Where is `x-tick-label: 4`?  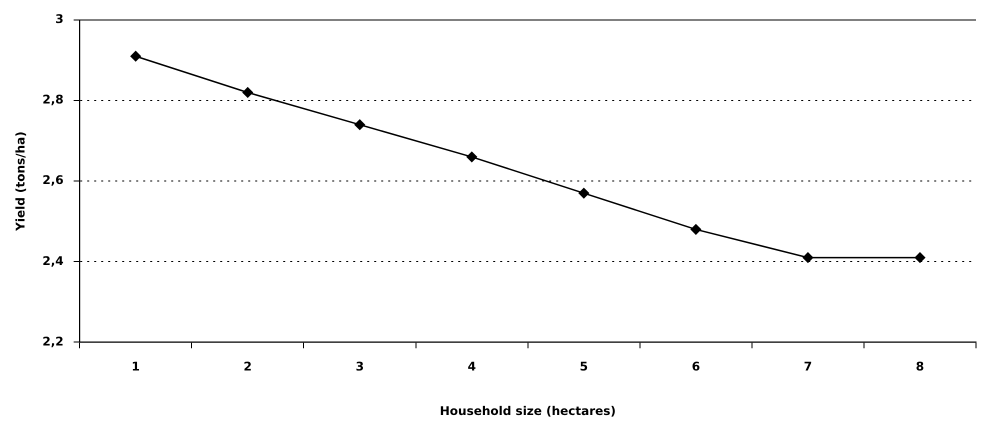 x-tick-label: 4 is located at coordinates (472, 367).